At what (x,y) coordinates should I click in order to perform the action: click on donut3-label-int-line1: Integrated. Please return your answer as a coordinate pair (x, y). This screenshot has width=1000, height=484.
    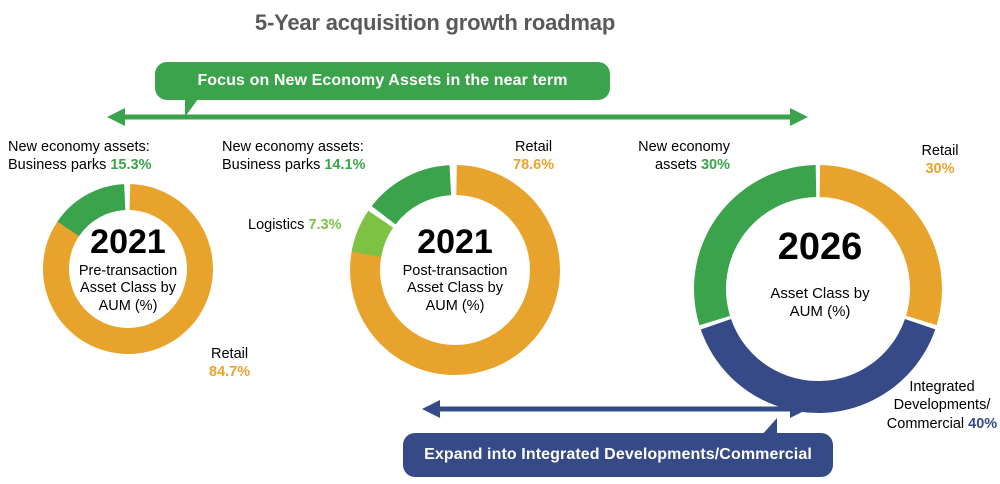
    Looking at the image, I should click on (942, 387).